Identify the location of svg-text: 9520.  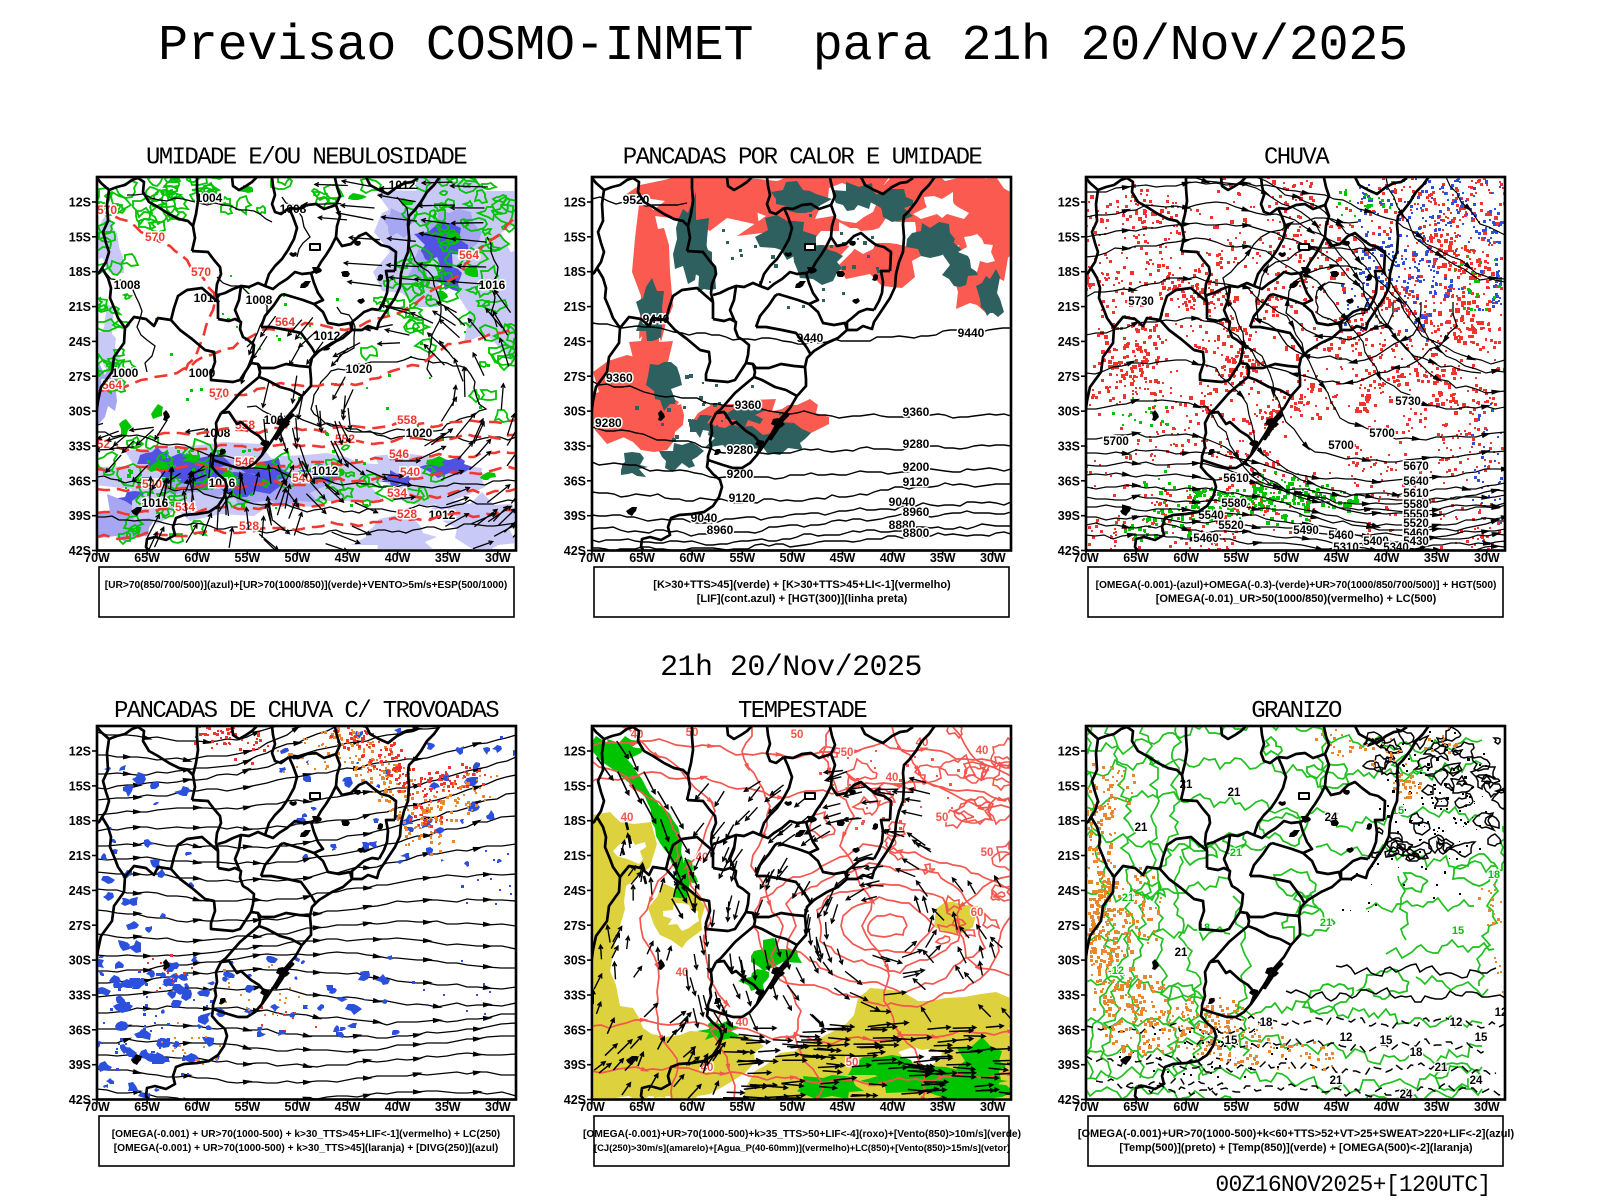
(636, 200).